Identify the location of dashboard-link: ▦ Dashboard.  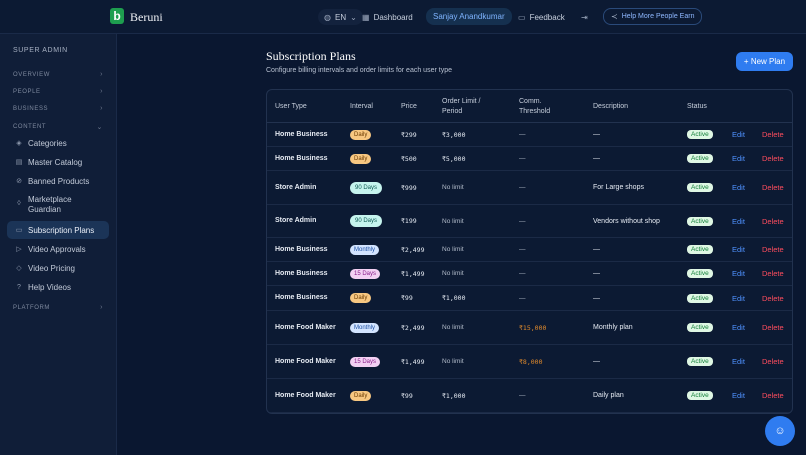
(387, 17).